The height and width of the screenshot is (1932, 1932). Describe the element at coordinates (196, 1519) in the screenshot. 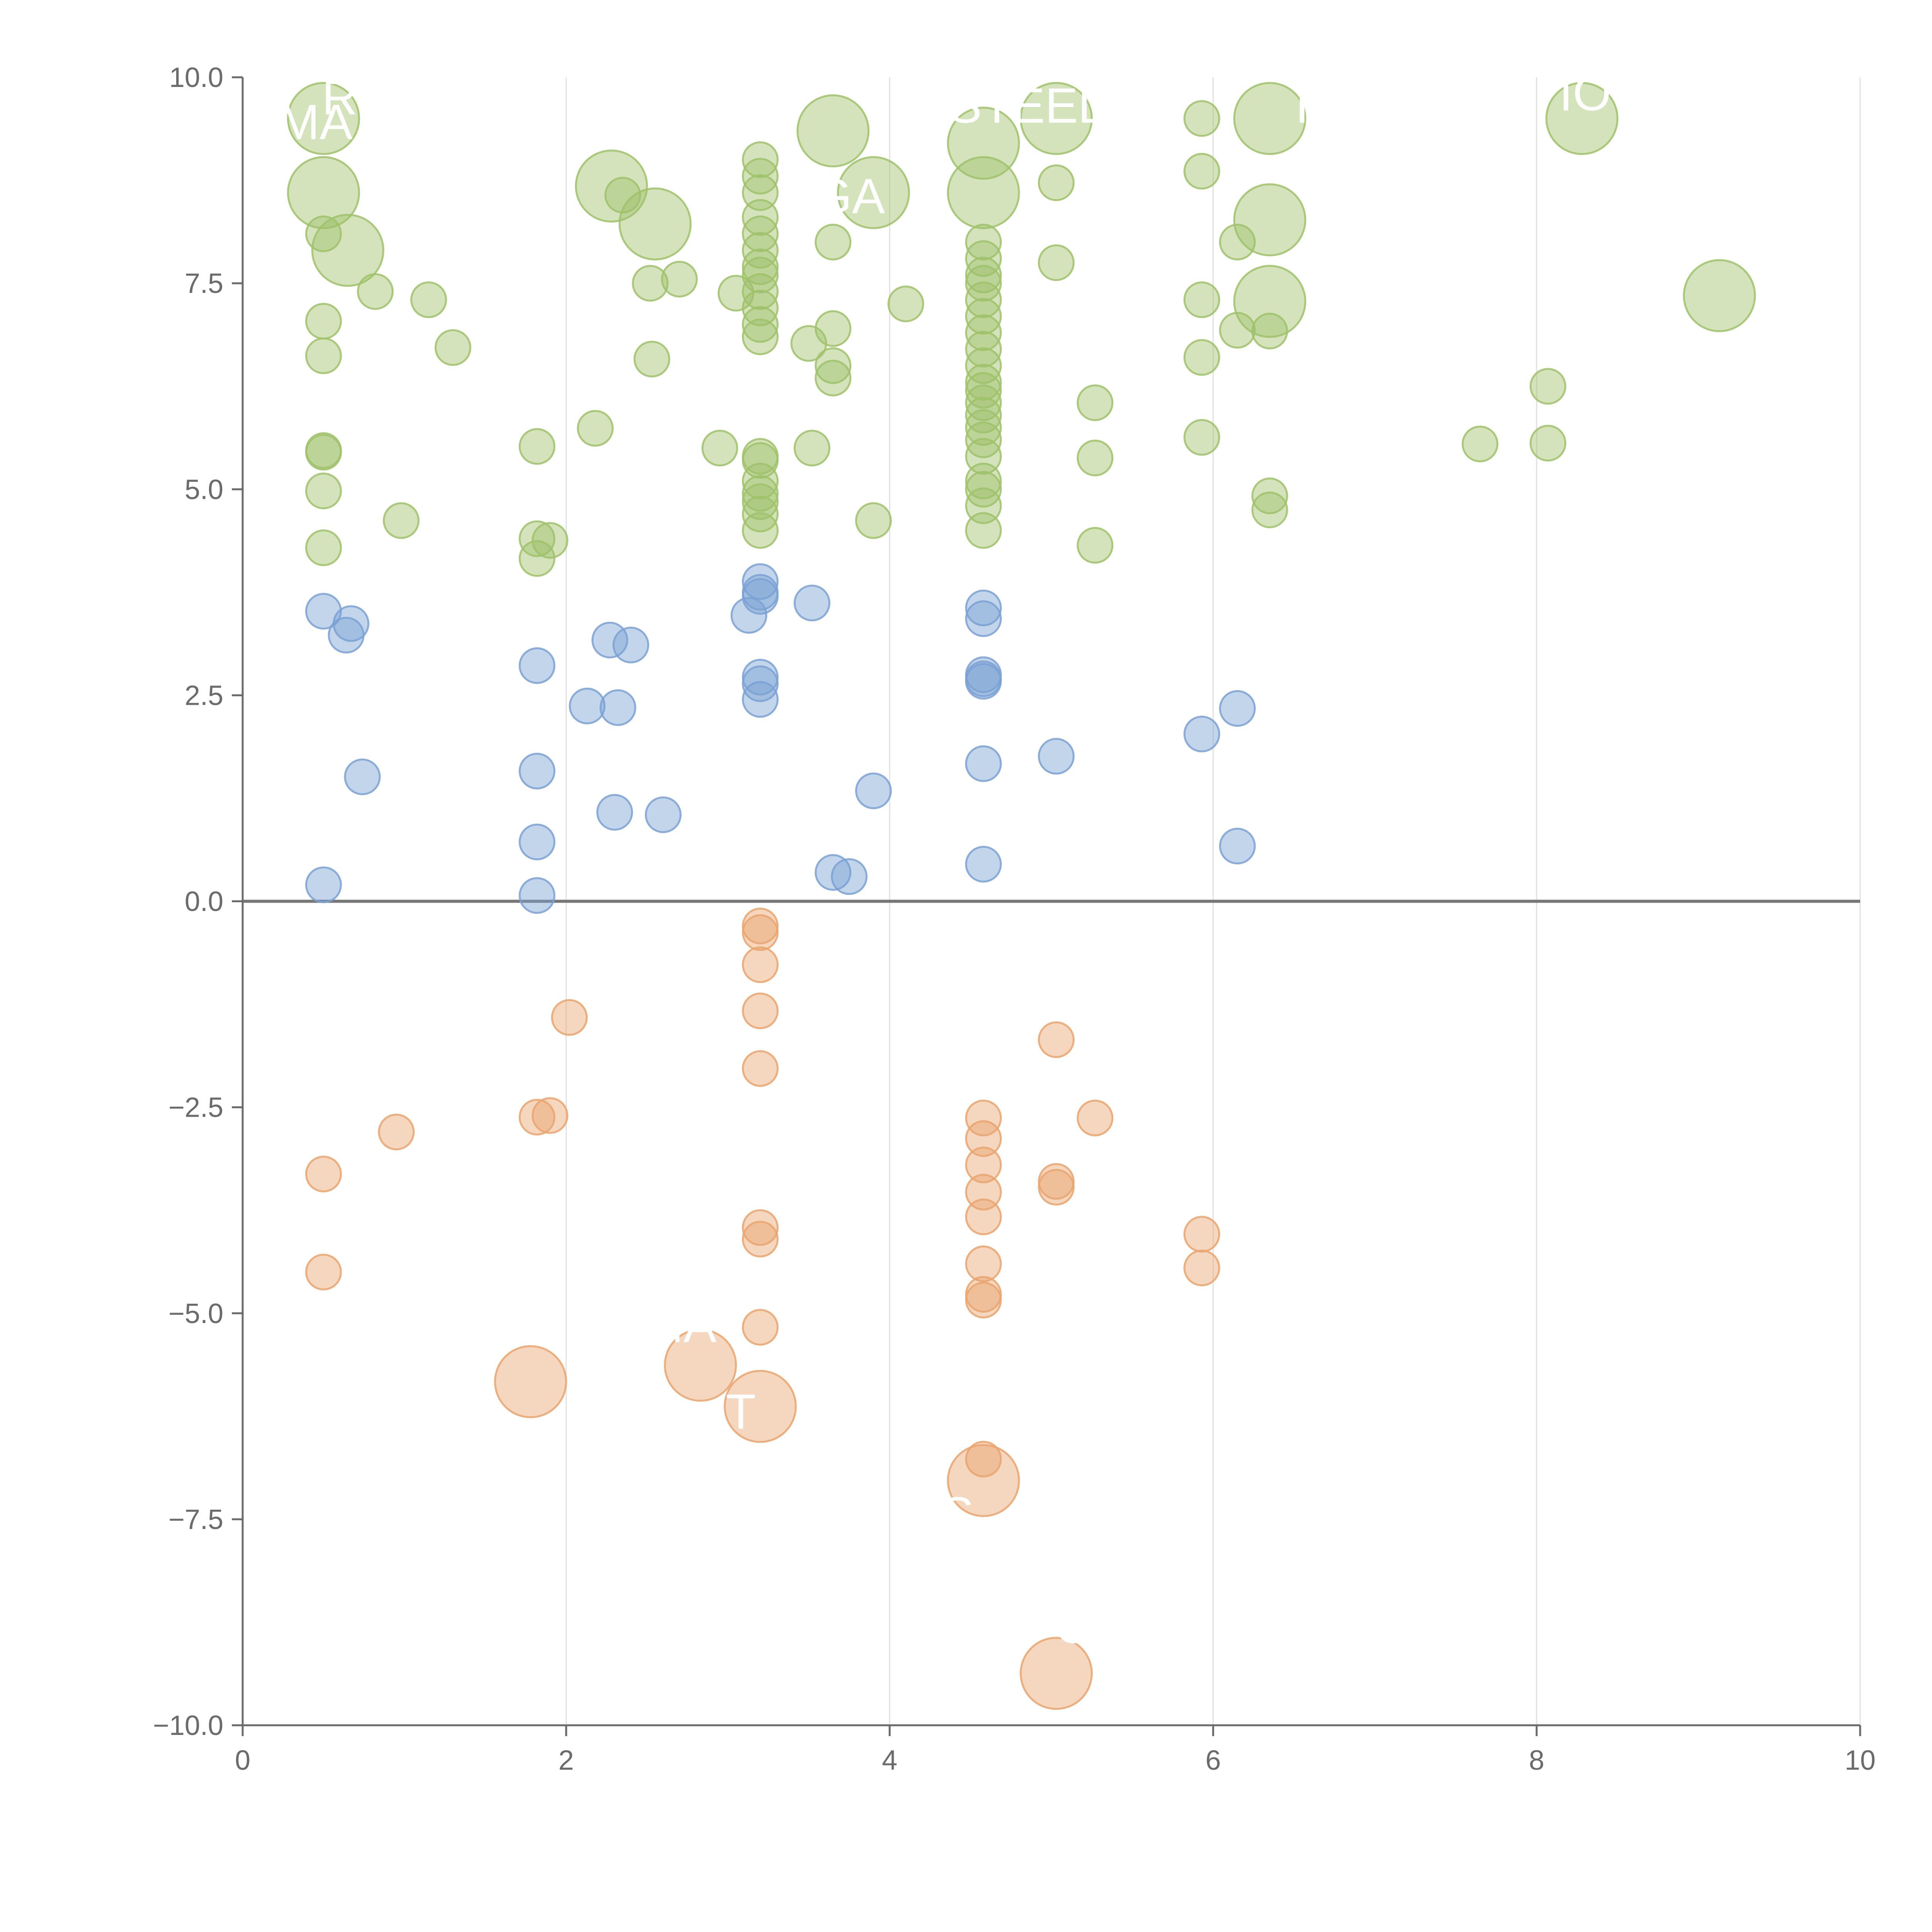

I see `y-tick-label: −7.5` at that location.